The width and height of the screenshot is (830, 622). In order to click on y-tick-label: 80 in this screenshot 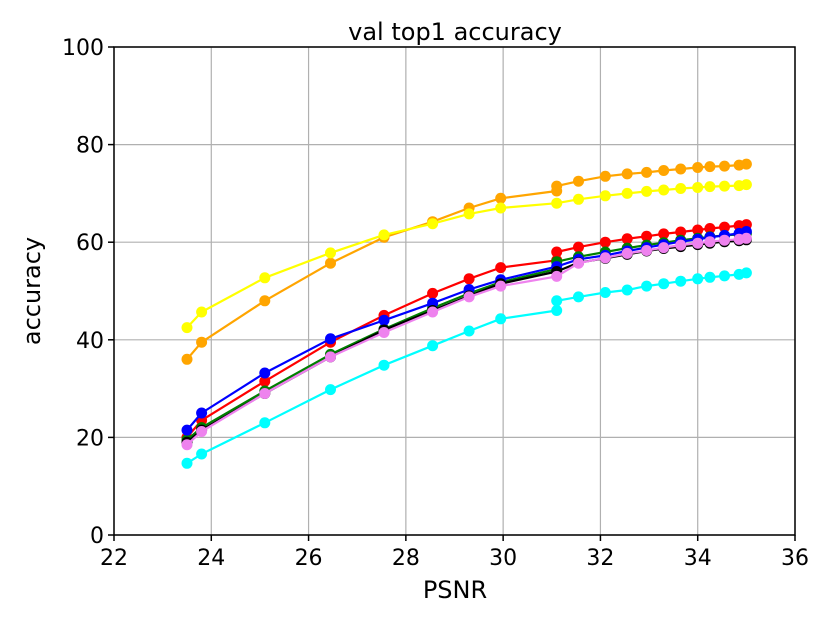, I will do `click(90, 146)`.